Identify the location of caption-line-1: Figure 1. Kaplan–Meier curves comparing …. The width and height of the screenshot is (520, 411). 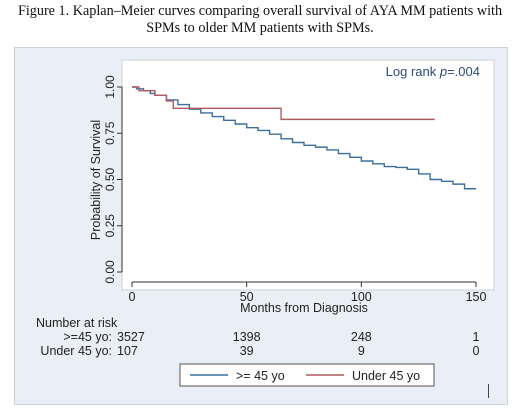
(260, 11).